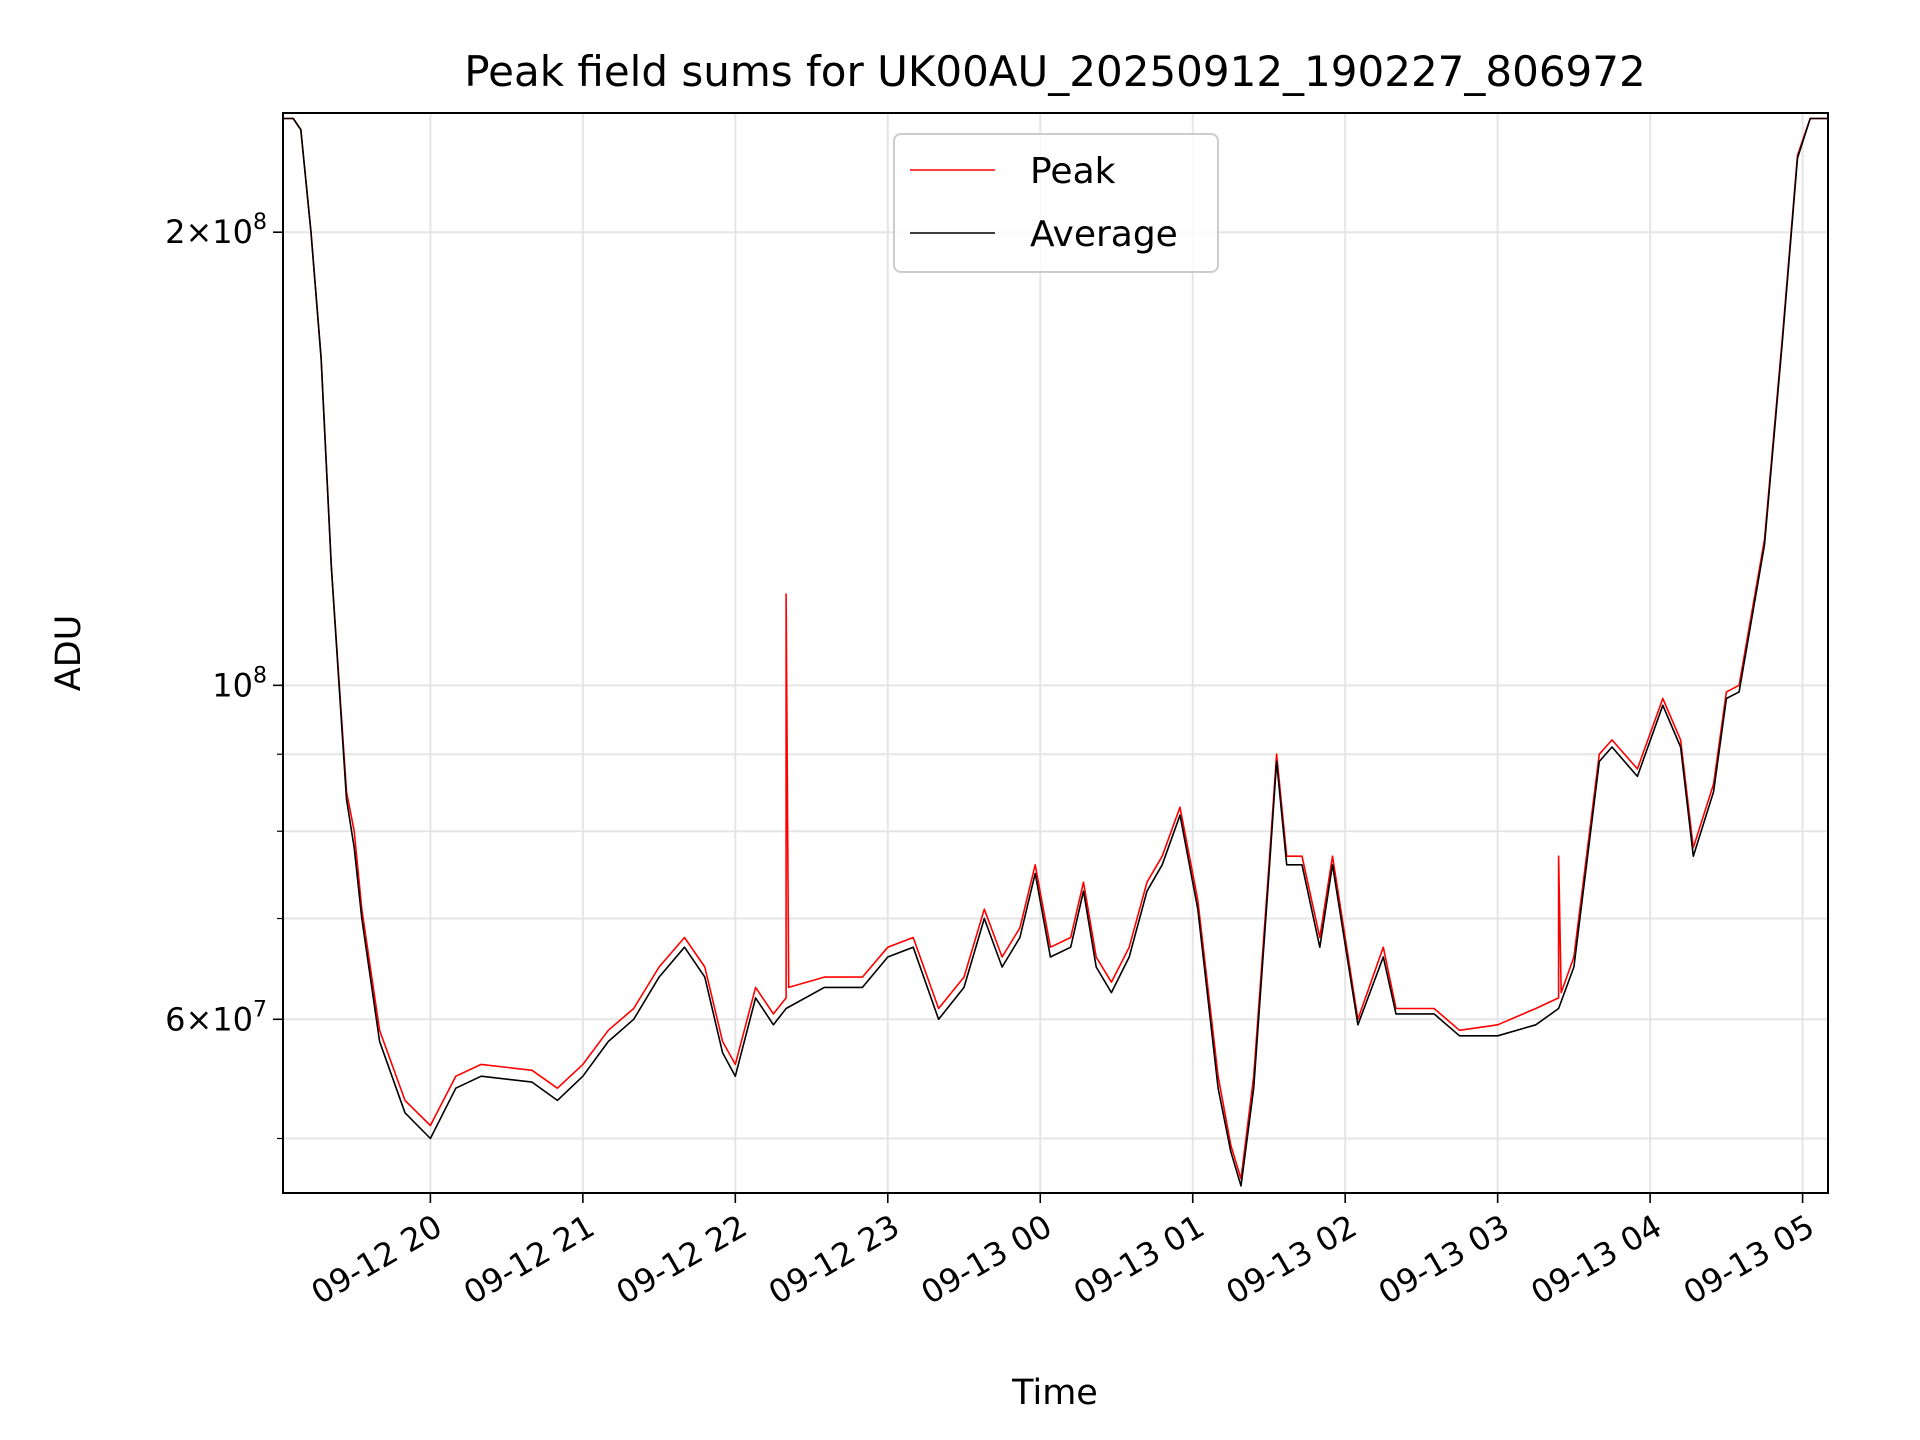 The image size is (1920, 1440). I want to click on legend-box, so click(1056, 203).